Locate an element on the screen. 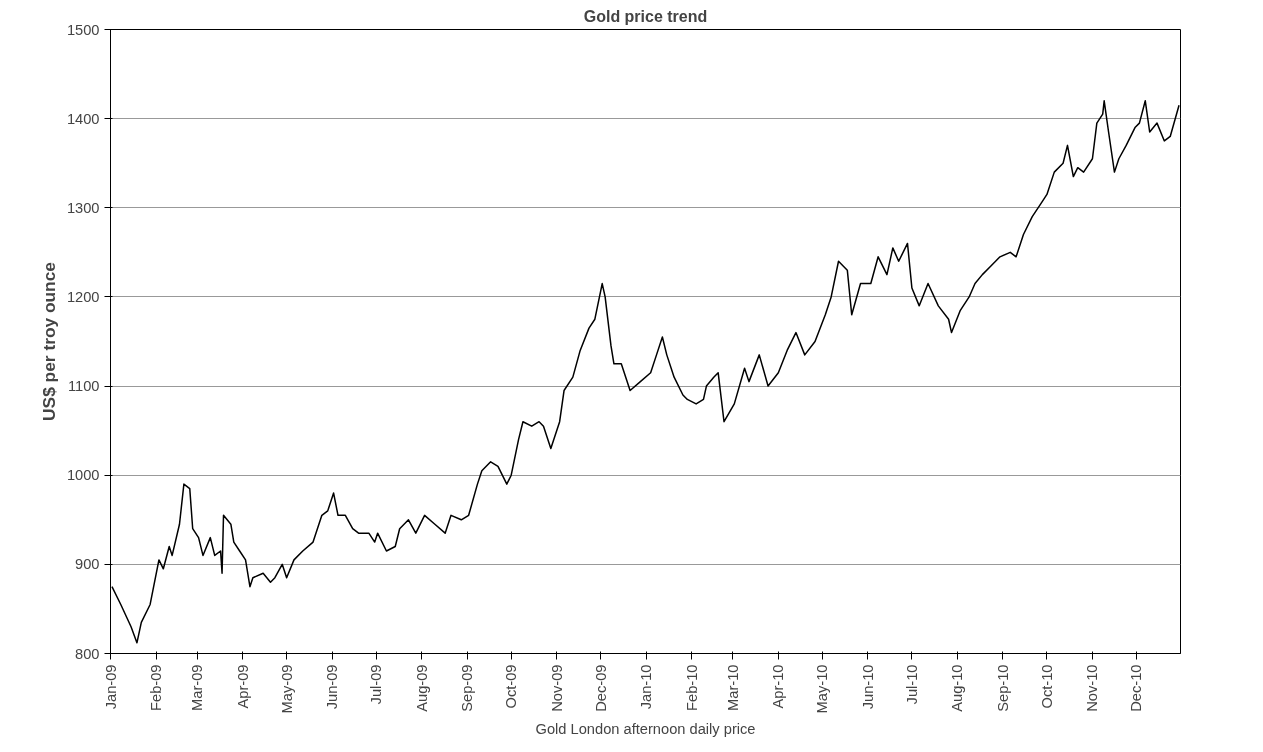  x-tick-label: Dec-09 is located at coordinates (600, 688).